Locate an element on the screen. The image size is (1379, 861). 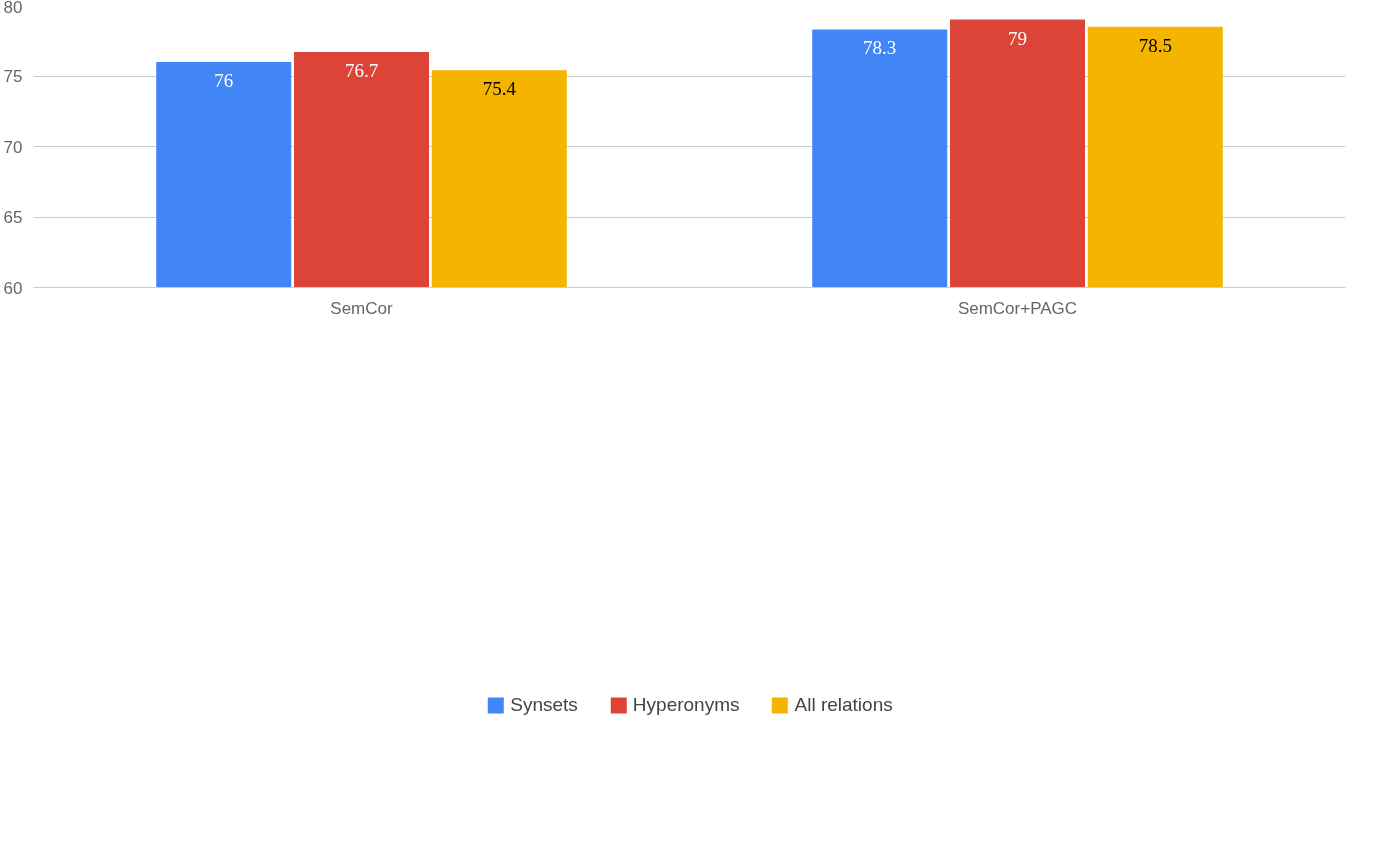
y-tick-label: 70 is located at coordinates (13, 147).